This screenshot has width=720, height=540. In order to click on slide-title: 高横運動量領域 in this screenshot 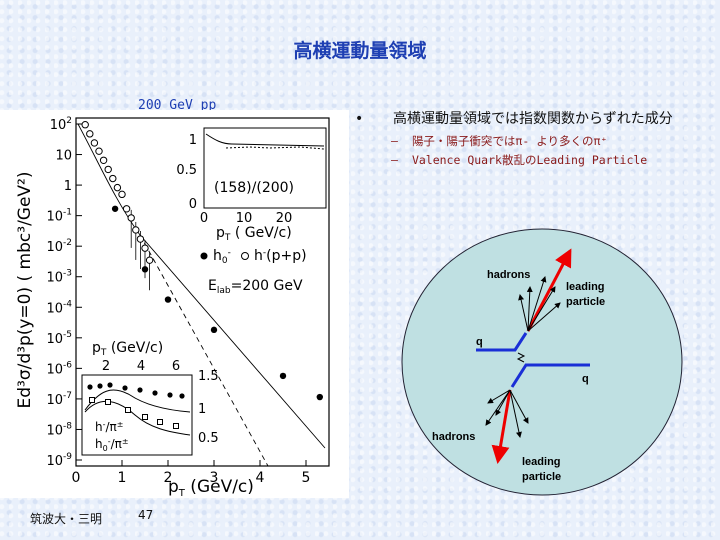, I will do `click(360, 51)`.